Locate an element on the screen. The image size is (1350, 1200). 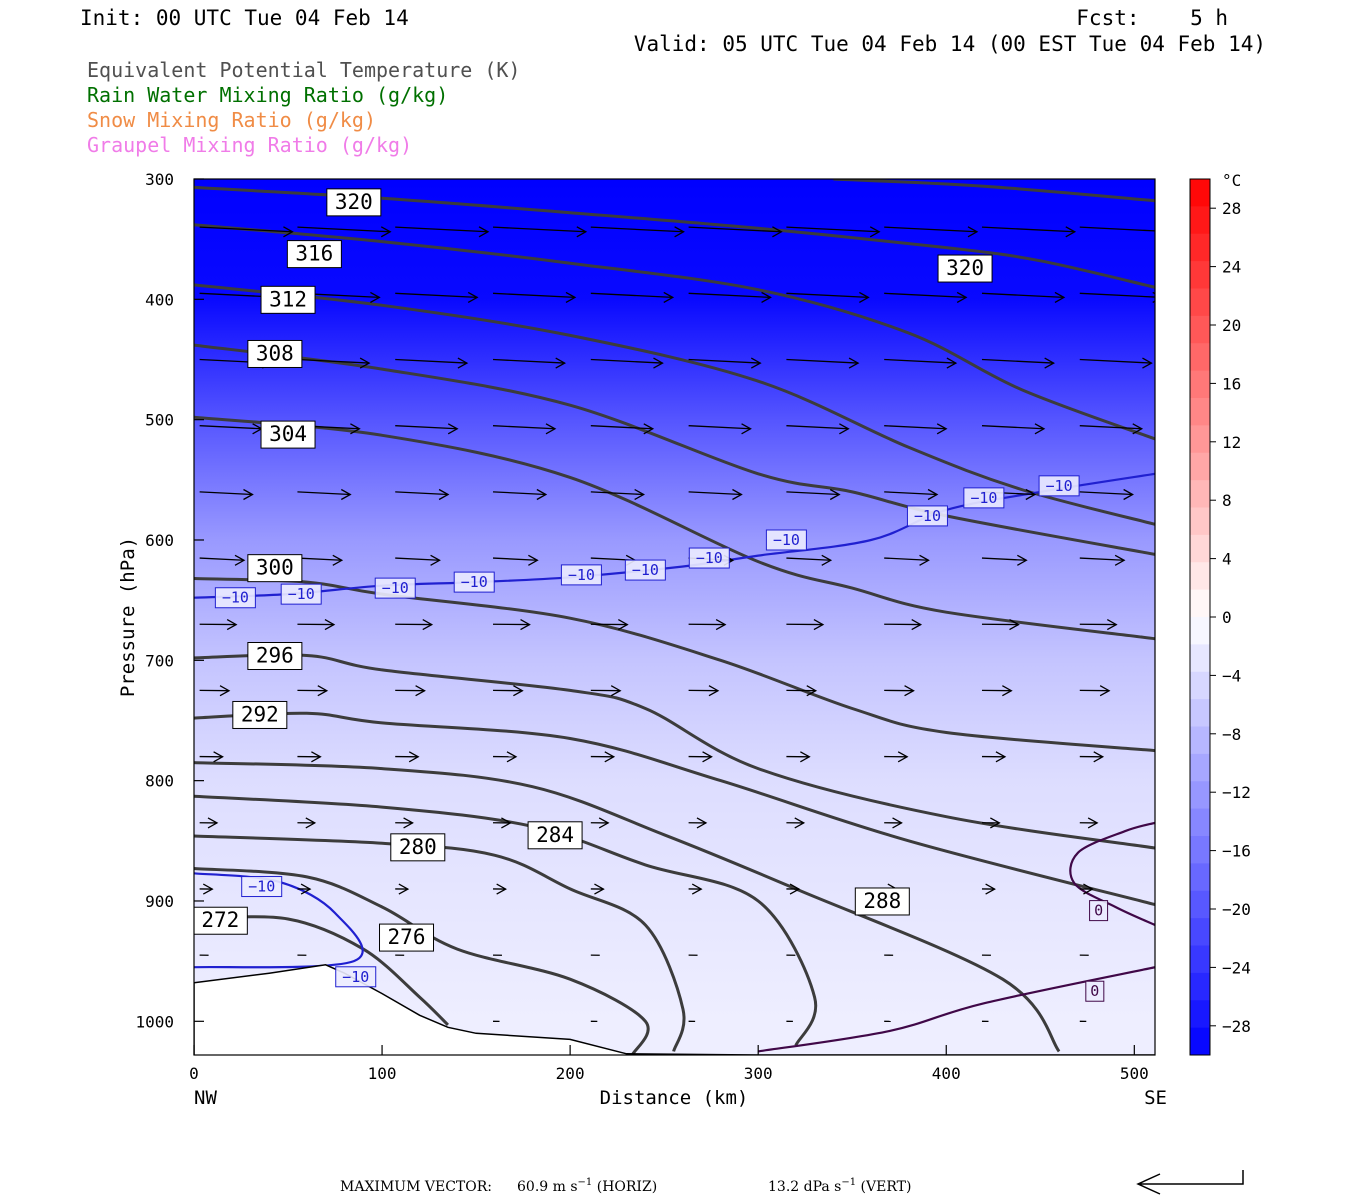
init-time: Init: 00 UTC Tue 04 Feb 14 is located at coordinates (244, 18).